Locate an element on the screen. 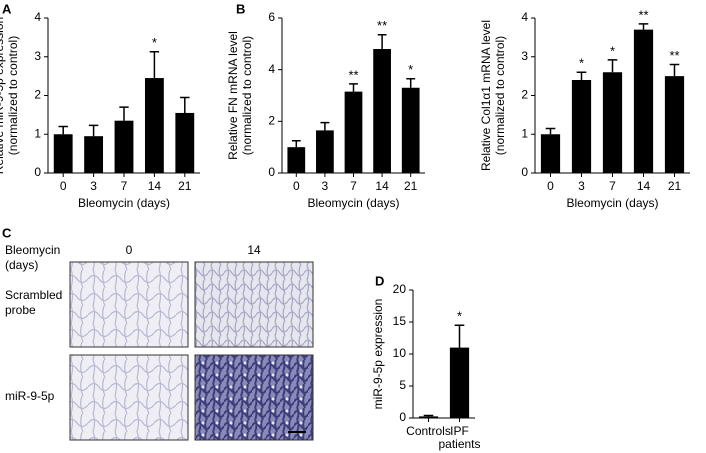  panel-letter: B is located at coordinates (240, 8).